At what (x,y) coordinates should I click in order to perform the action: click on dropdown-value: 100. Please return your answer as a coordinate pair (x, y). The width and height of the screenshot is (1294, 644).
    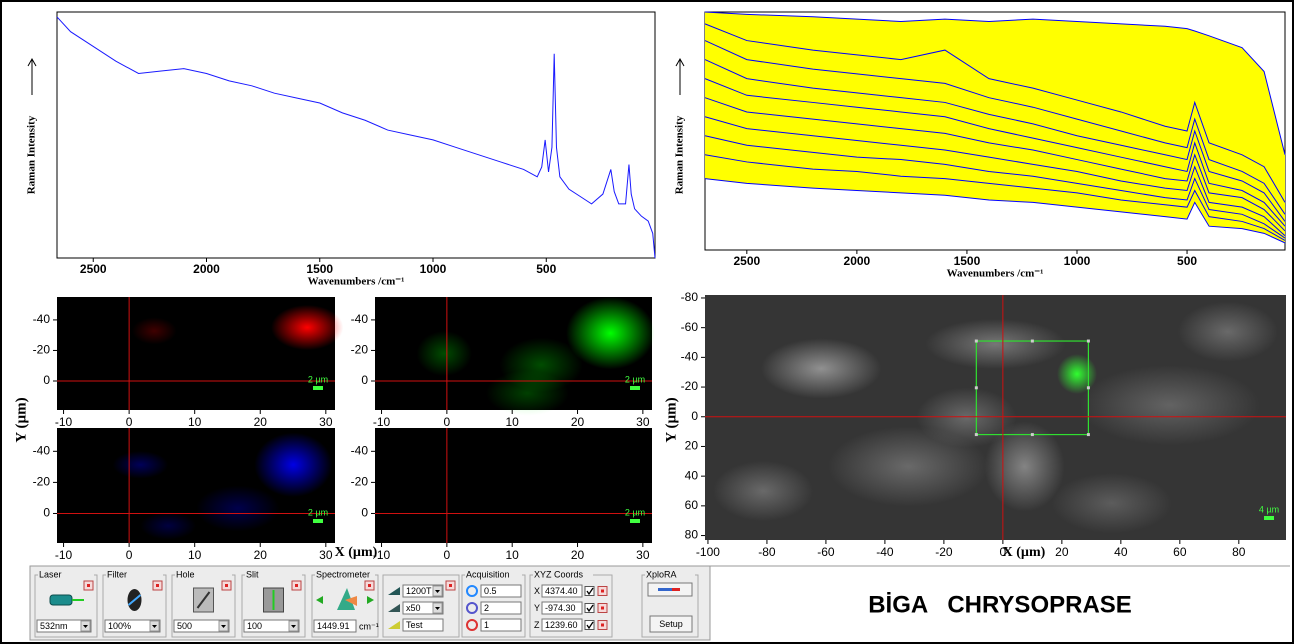
    Looking at the image, I should click on (254, 626).